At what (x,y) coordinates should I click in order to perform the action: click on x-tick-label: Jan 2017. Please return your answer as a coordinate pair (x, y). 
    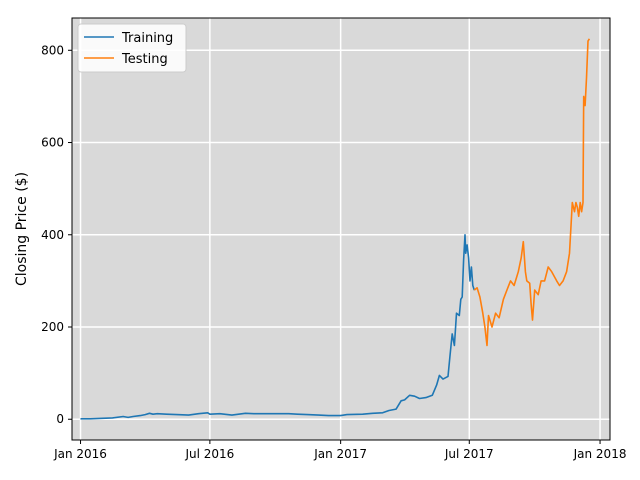
    Looking at the image, I should click on (340, 454).